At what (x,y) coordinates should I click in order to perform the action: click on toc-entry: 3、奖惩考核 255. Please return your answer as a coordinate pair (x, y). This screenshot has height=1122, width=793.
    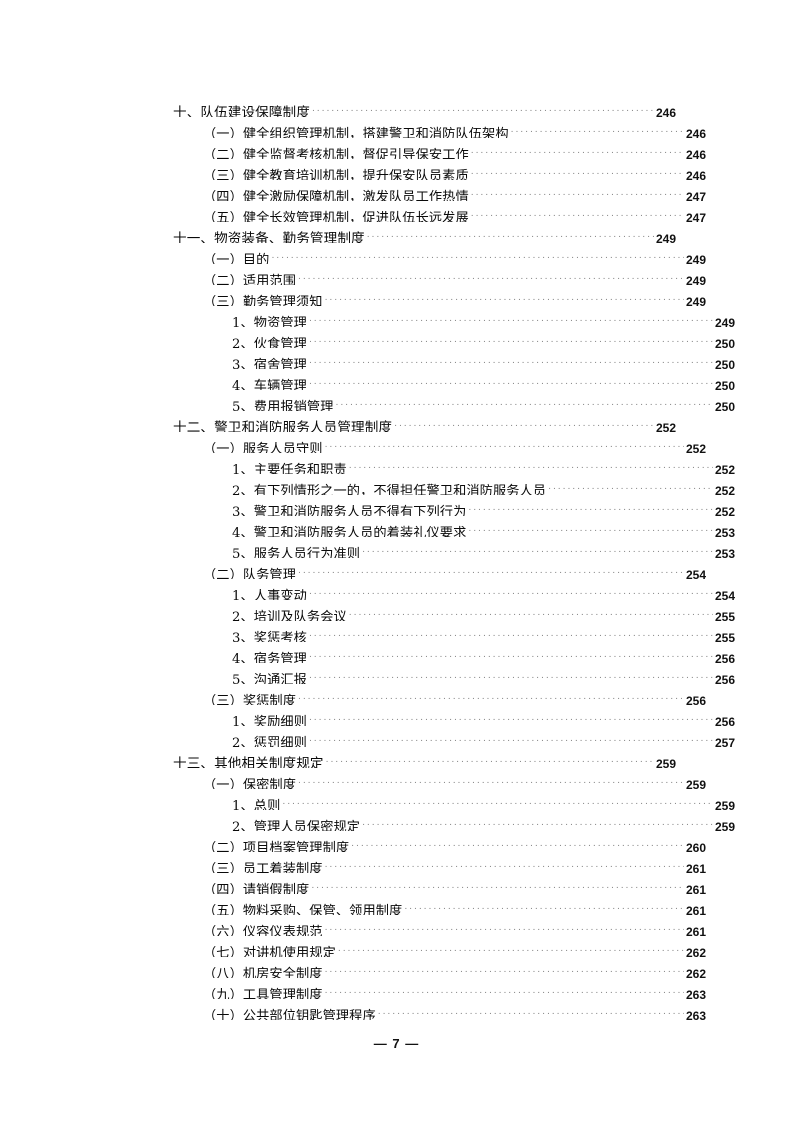
    Looking at the image, I should click on (454, 632).